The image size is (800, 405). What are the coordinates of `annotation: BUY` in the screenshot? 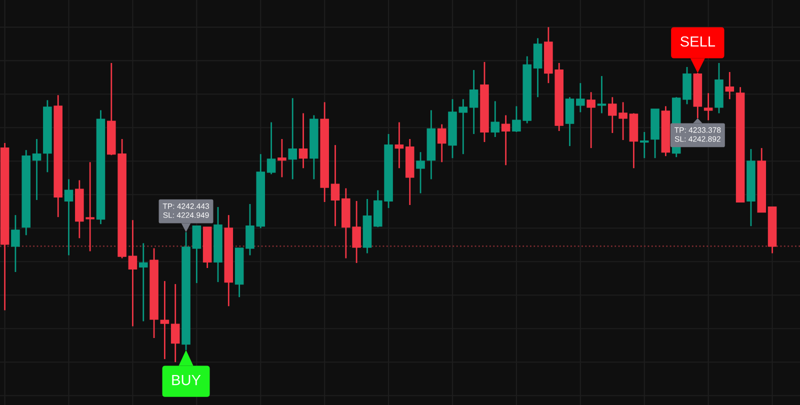 It's located at (186, 380).